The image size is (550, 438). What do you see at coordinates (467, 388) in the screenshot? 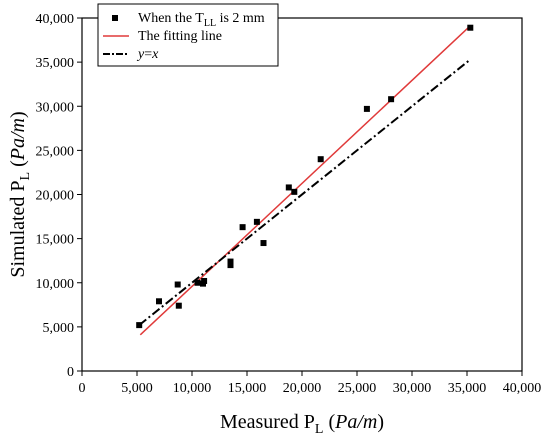
I see `x-tick-label: 35,000` at bounding box center [467, 388].